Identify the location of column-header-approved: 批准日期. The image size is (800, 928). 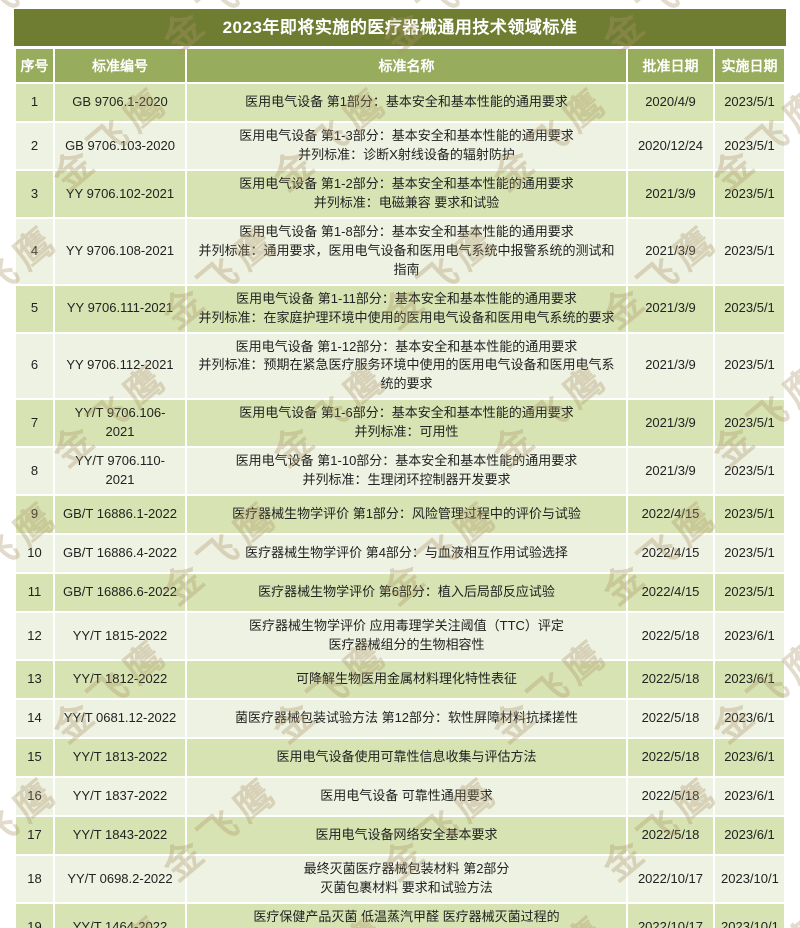
(670, 65).